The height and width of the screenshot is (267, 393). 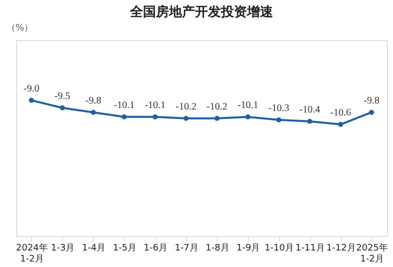 I want to click on x-tick-label: 1-10月, so click(x=279, y=249).